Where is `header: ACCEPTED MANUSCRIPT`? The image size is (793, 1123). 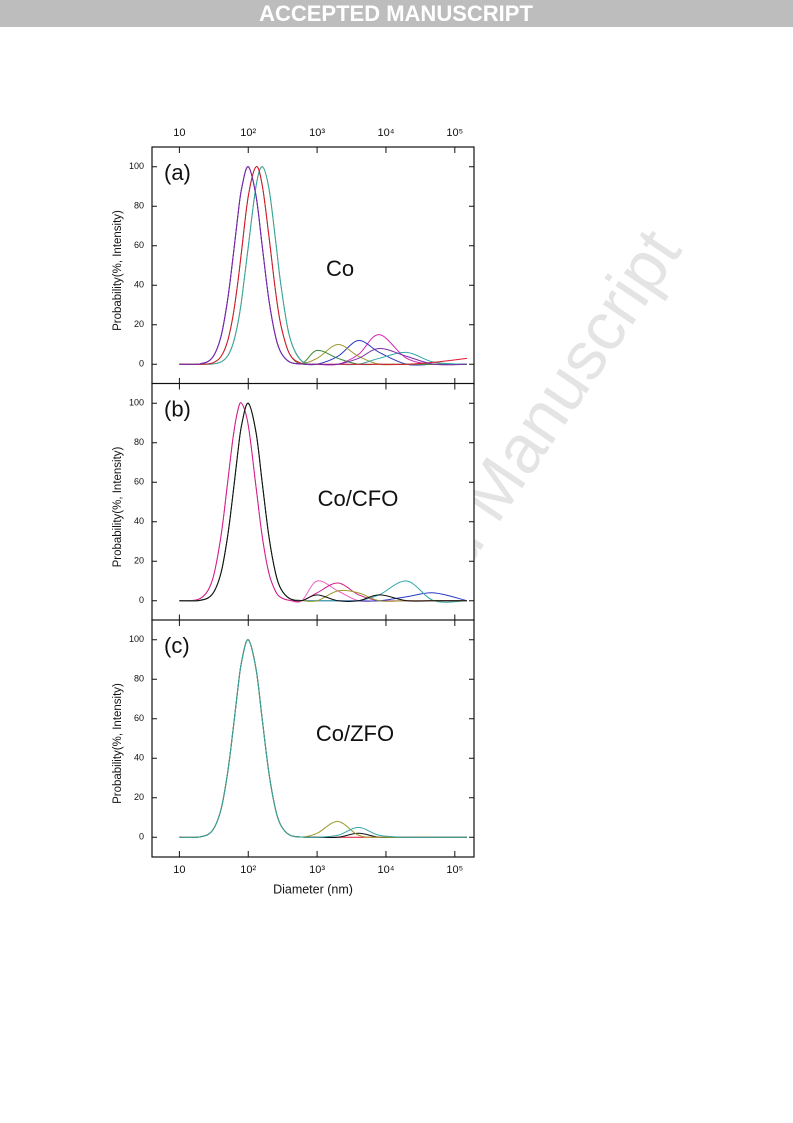
header: ACCEPTED MANUSCRIPT is located at coordinates (396, 13).